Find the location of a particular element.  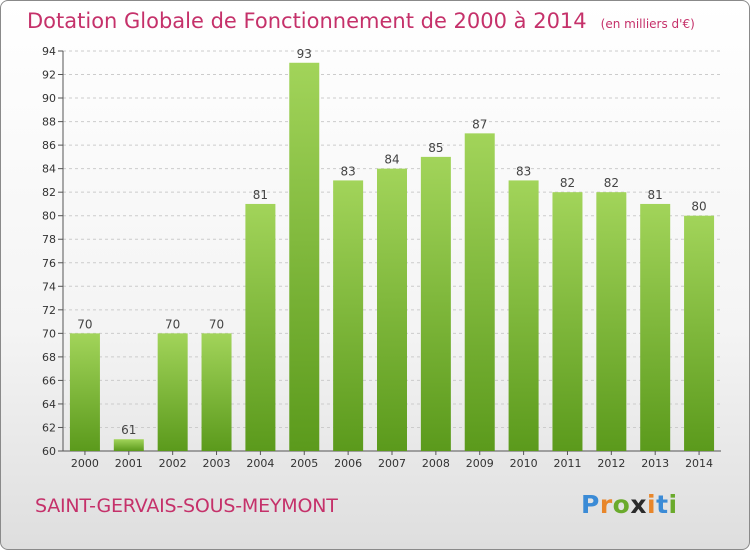

y-tick-label: 84 is located at coordinates (49, 169).